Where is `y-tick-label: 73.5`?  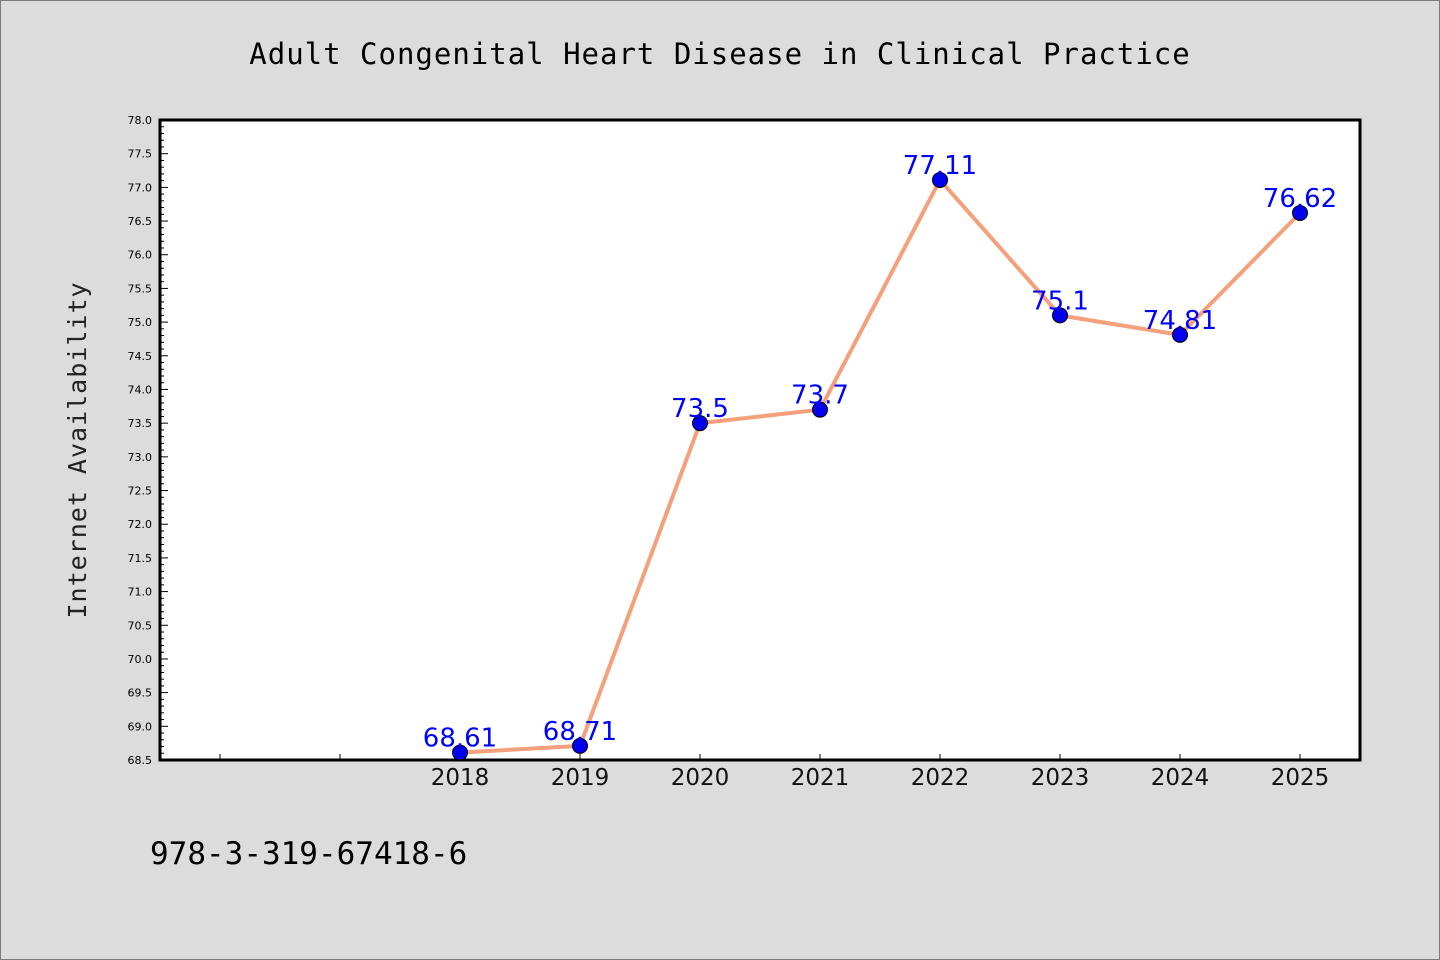 y-tick-label: 73.5 is located at coordinates (140, 423).